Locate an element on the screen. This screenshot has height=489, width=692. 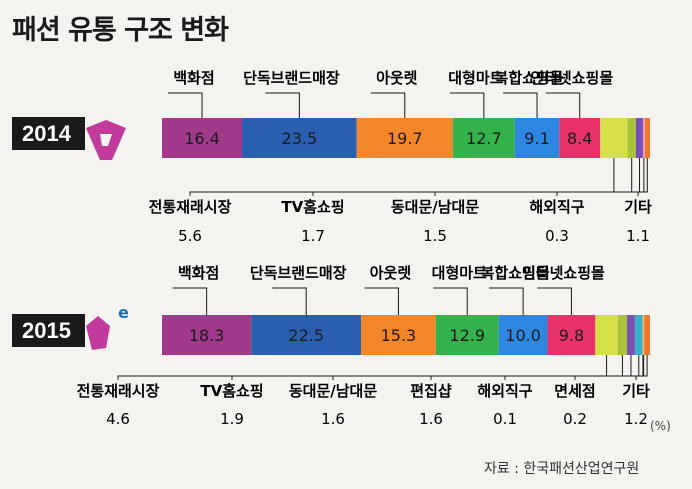
category-label-2014-10: 기타 is located at coordinates (638, 207).